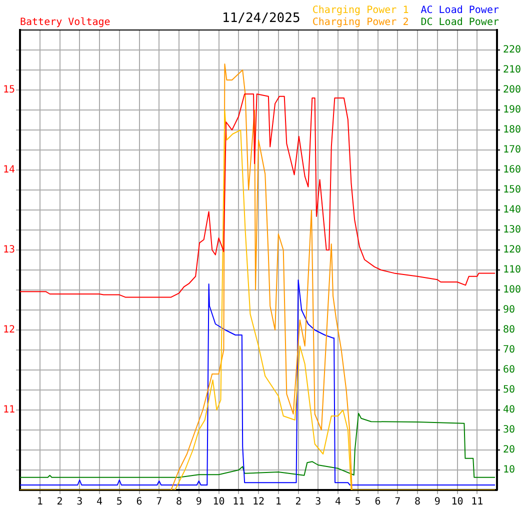  I want to click on y-tick-label: 14, so click(8, 170).